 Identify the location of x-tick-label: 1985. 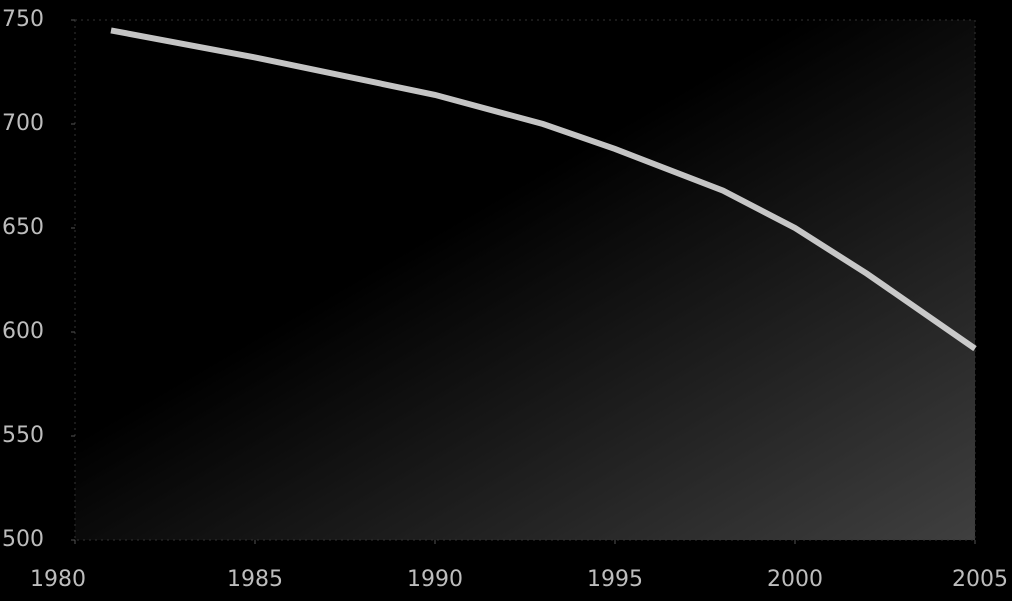
(255, 579).